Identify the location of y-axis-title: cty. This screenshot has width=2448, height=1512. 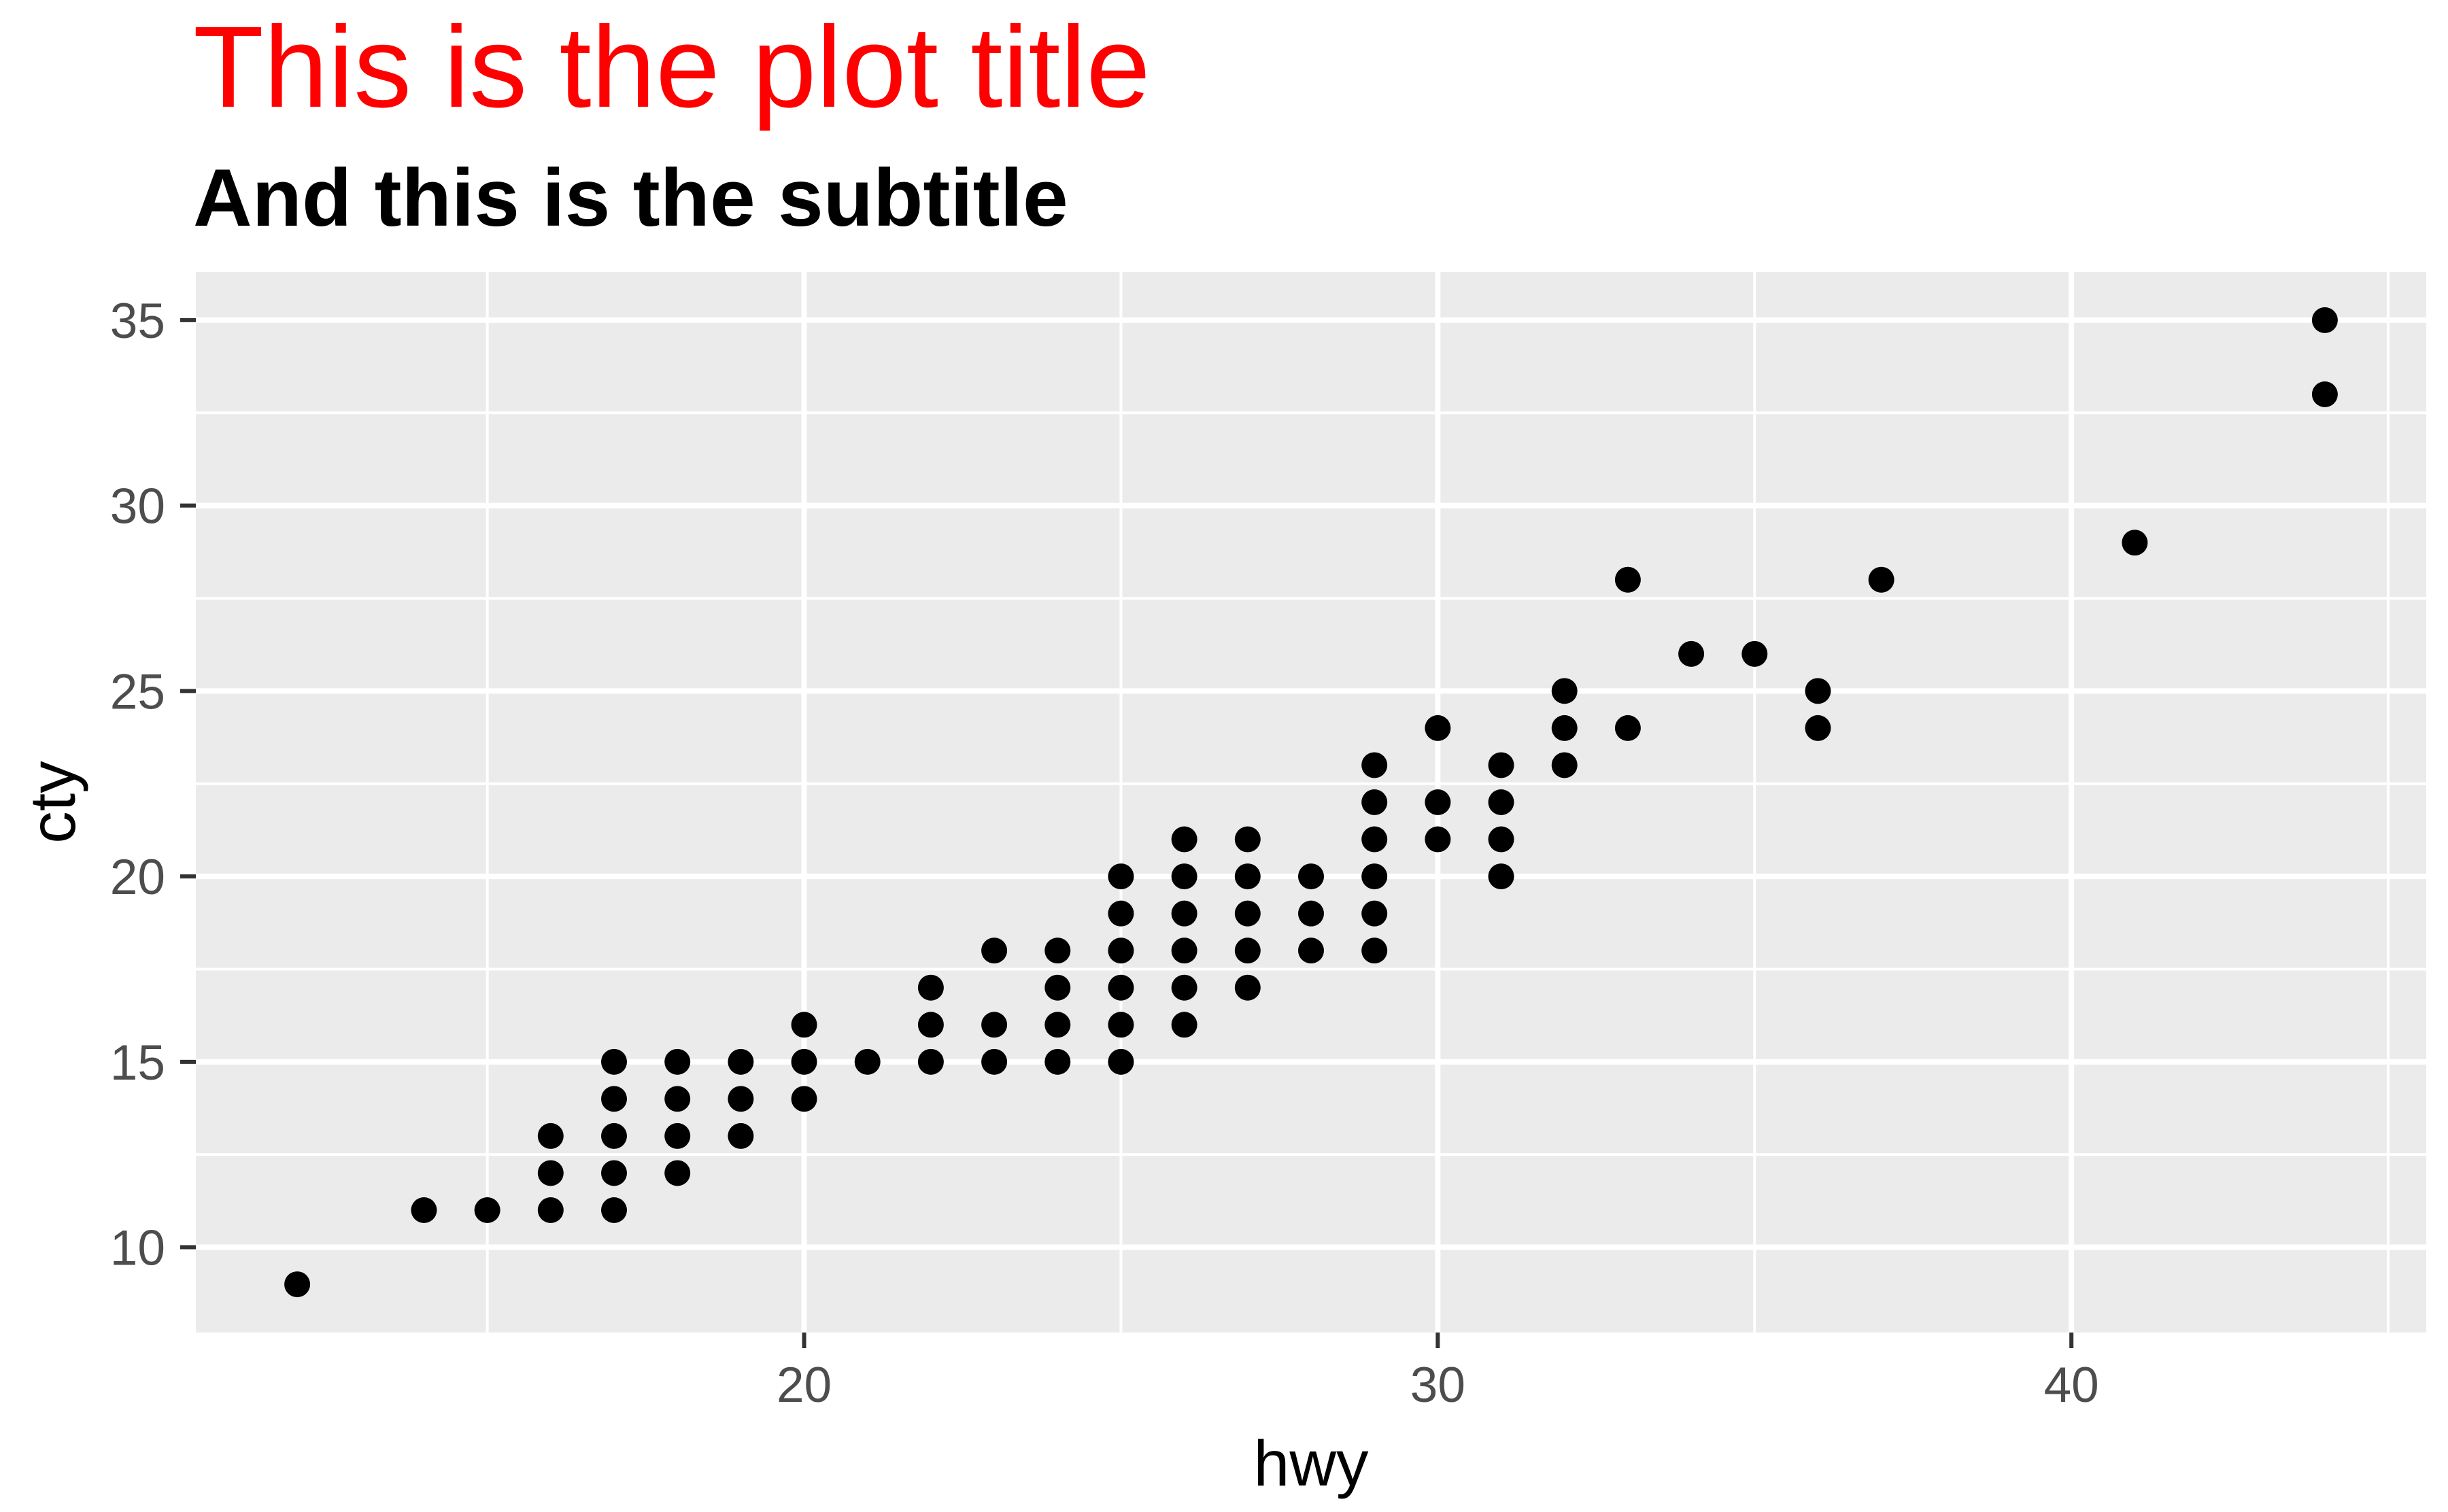
(53, 803).